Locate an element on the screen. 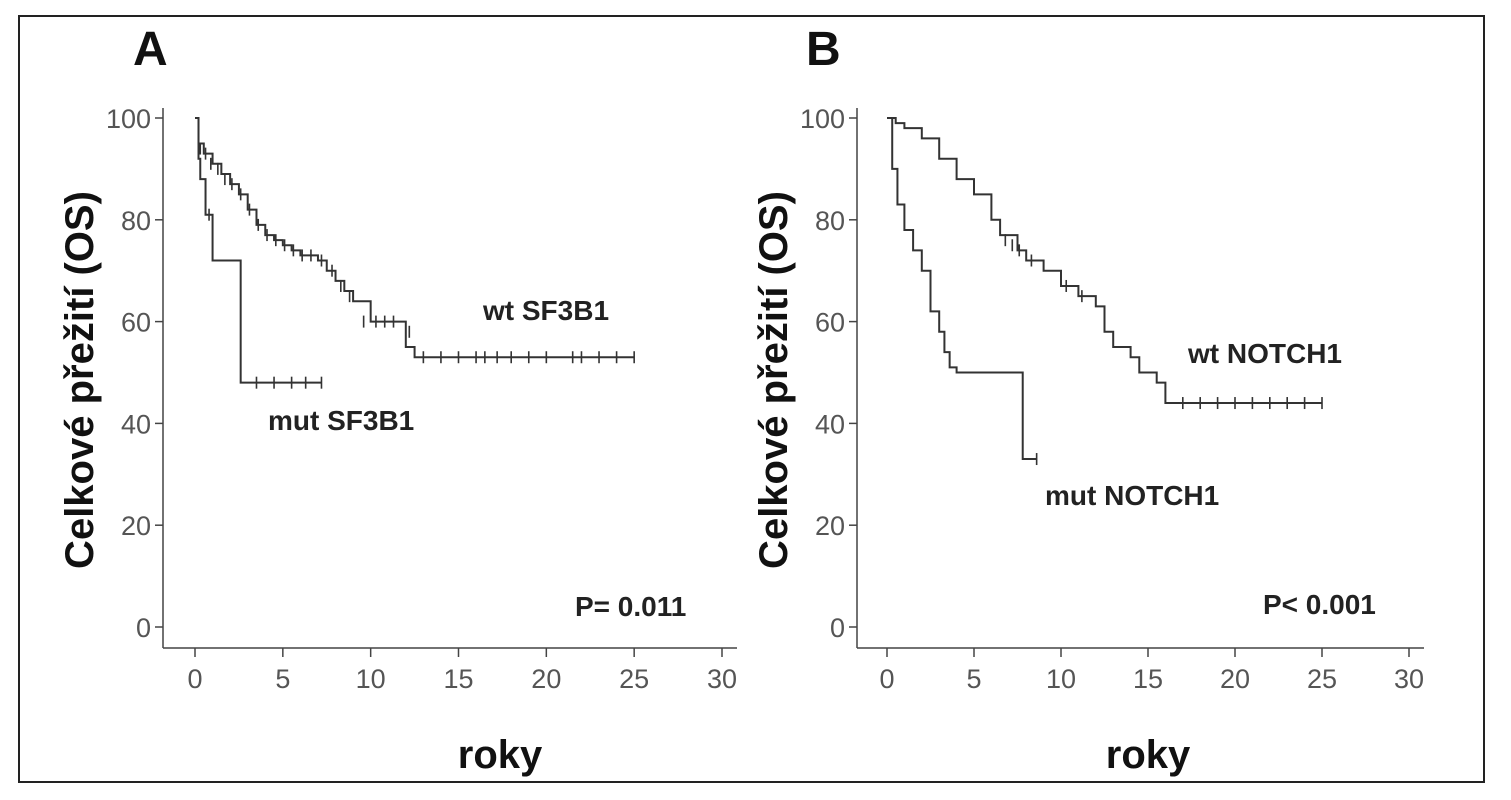 The height and width of the screenshot is (800, 1511). y-tick-label-a: 20 is located at coordinates (136, 526).